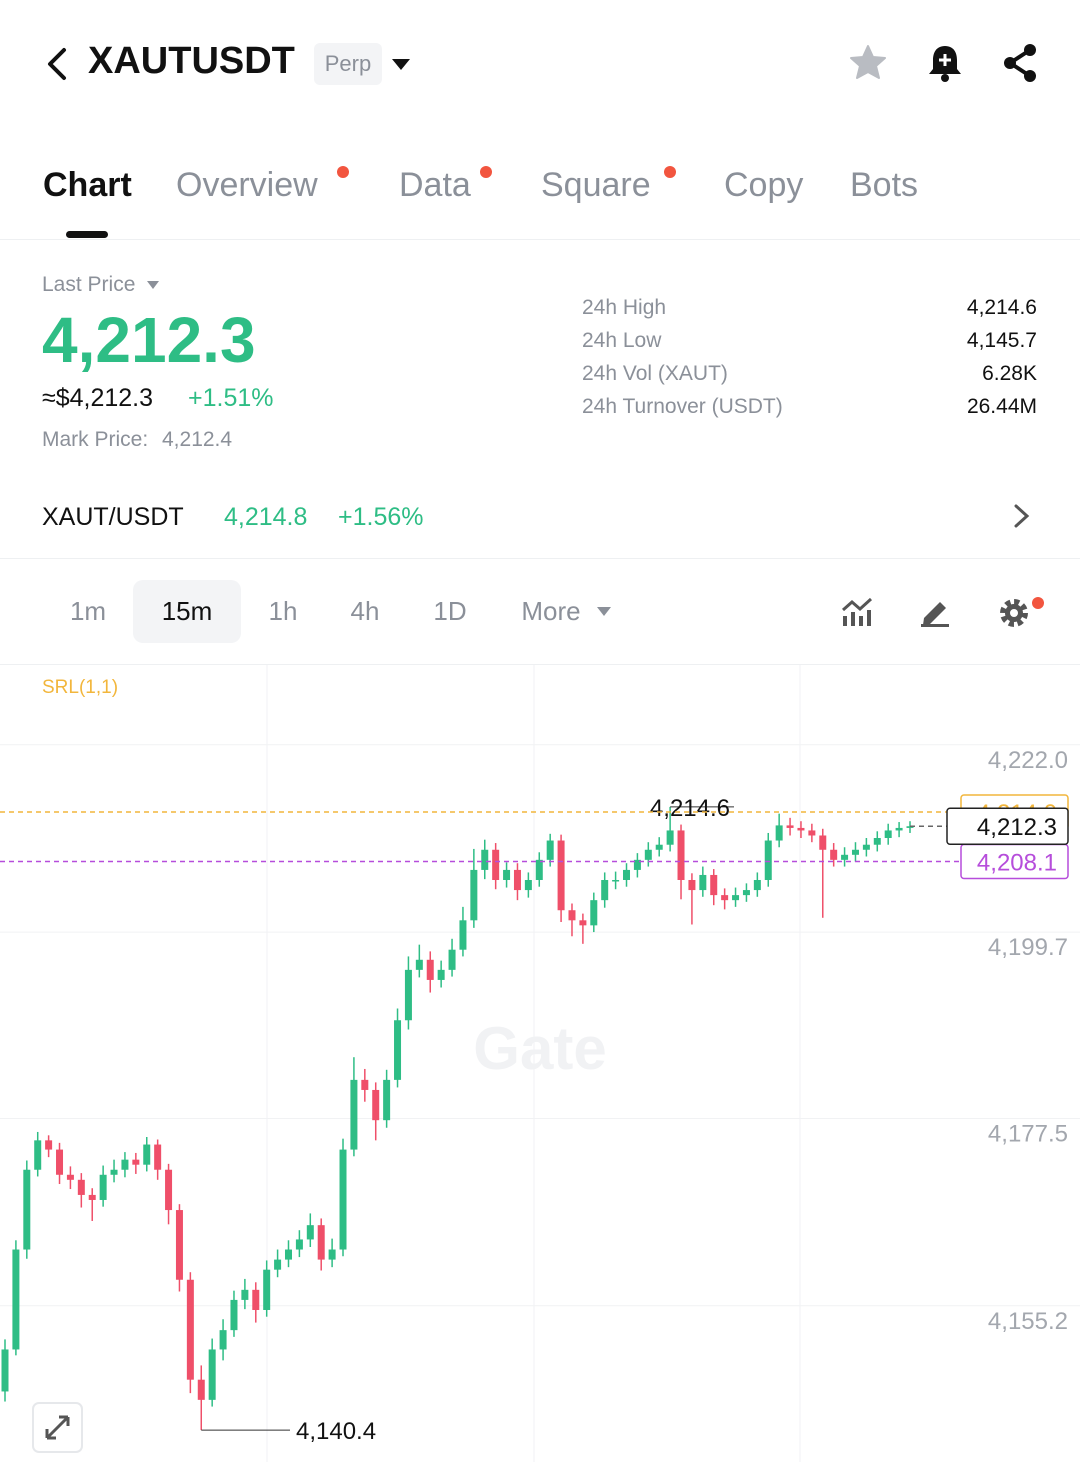  I want to click on alert-button, so click(945, 63).